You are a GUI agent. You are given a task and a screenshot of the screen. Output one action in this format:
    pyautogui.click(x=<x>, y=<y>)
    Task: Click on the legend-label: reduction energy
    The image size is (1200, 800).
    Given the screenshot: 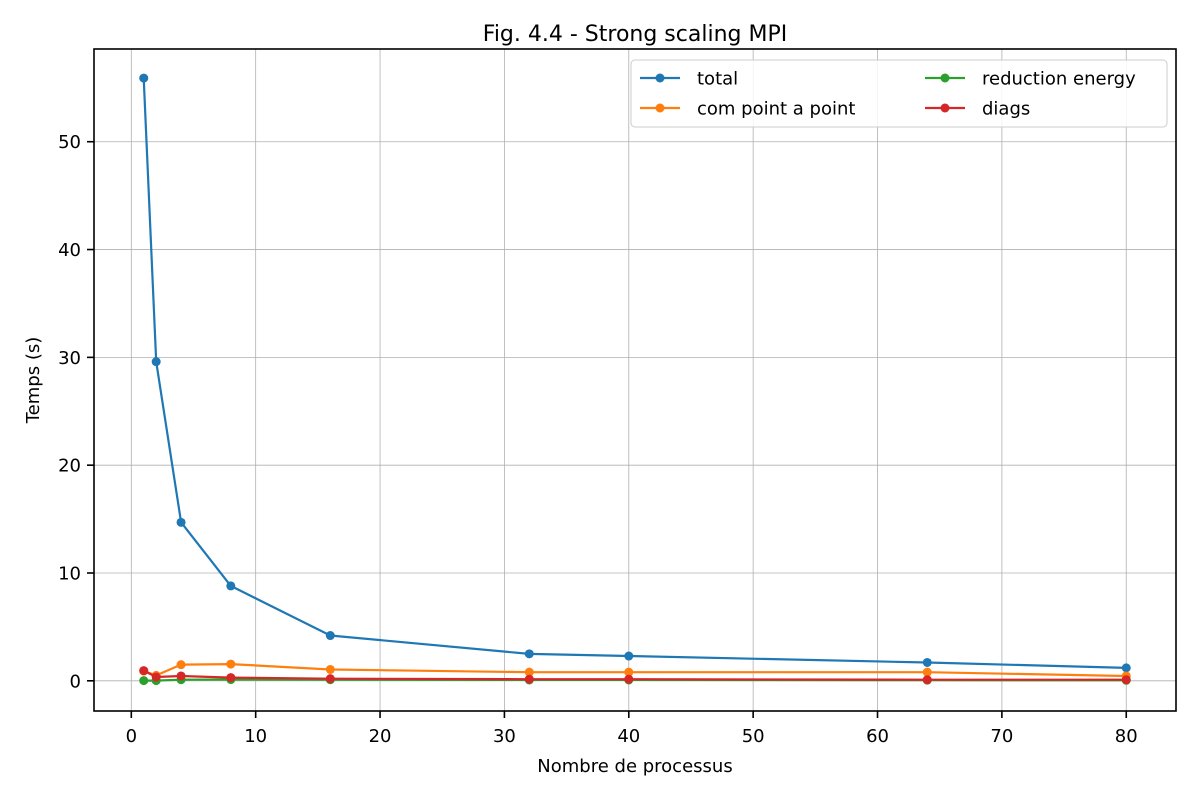 What is the action you would take?
    pyautogui.click(x=1059, y=79)
    